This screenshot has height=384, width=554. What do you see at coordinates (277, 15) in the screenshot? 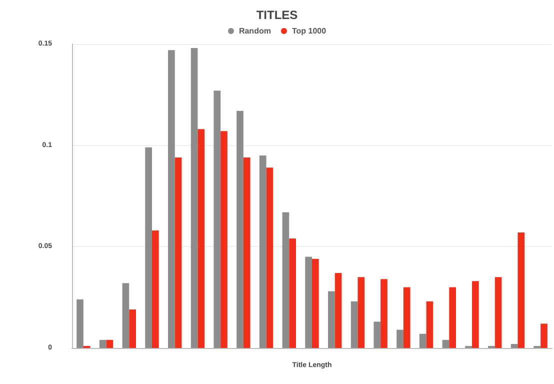
I see `chart-title: TITLES` at bounding box center [277, 15].